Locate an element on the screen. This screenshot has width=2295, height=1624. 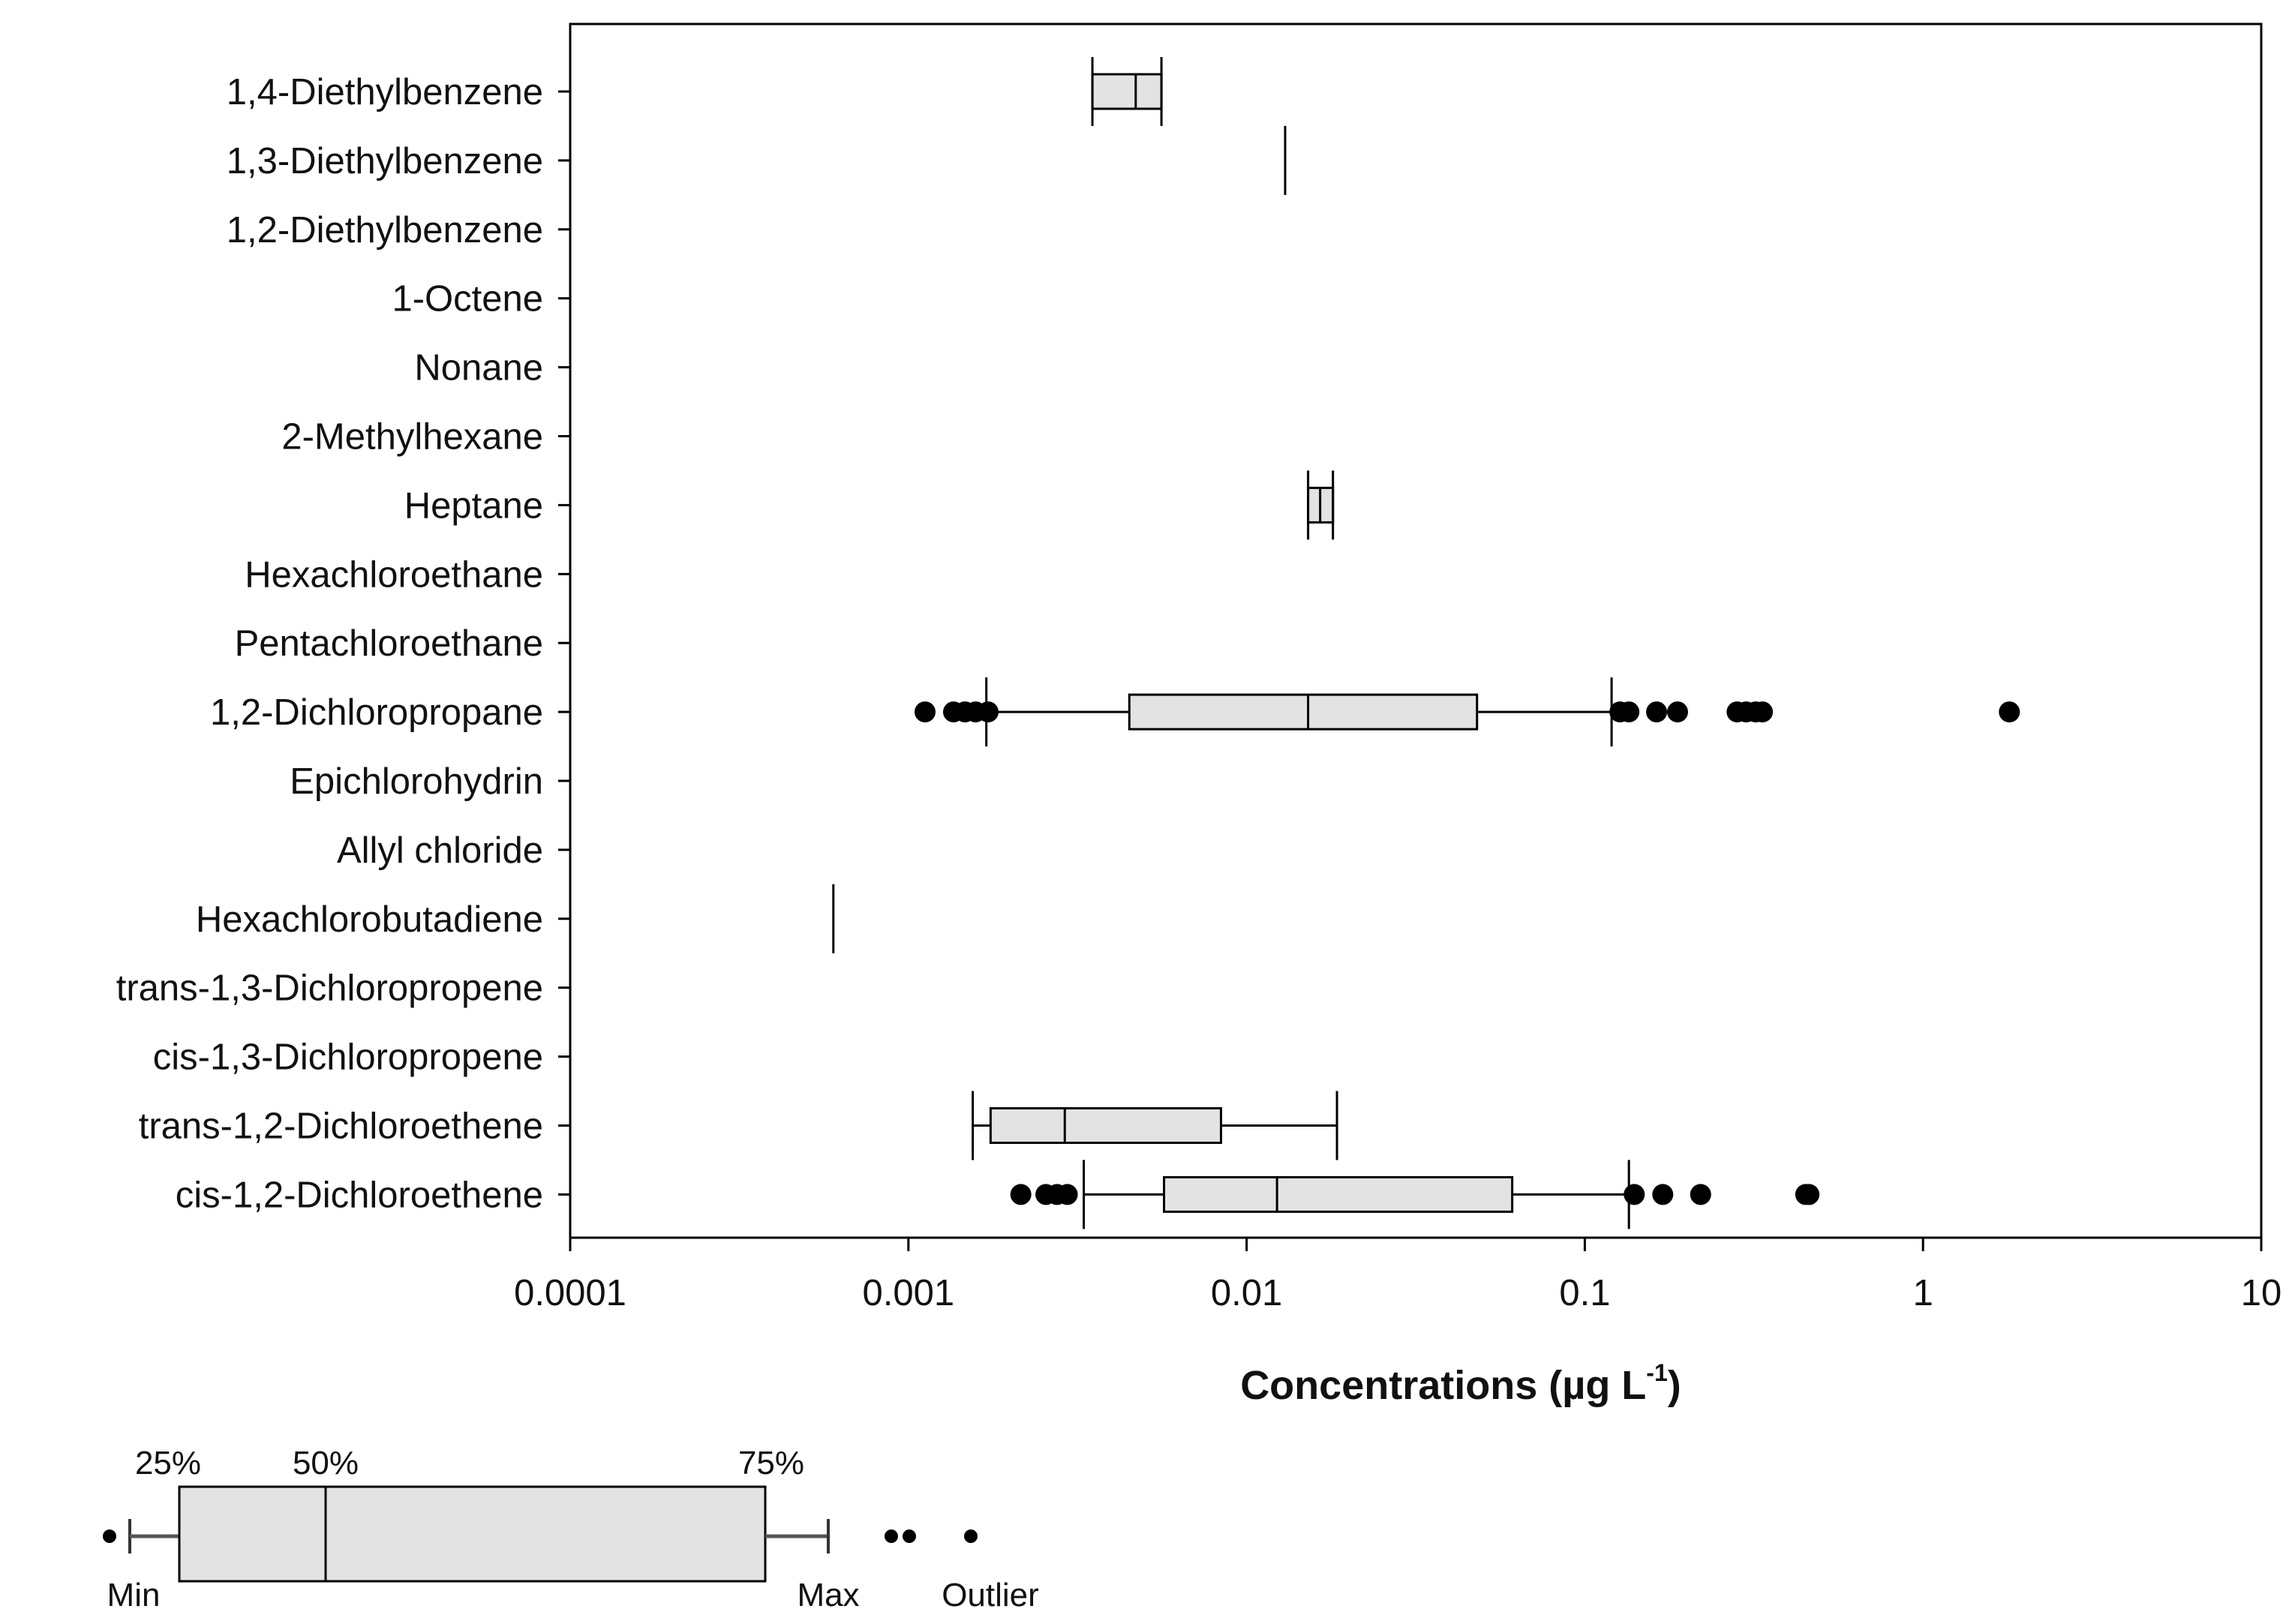
x-axis-title-main: Concentrations (µg L is located at coordinates (1443, 1385).